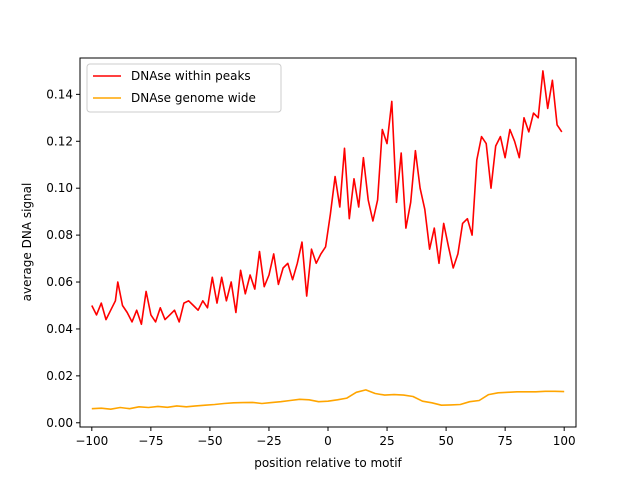  Describe the element at coordinates (63, 258) in the screenshot. I see `y-axis-ticks: 0.00 0.02 0.04 0.06 0.08 0.10 0.12 0.14` at that location.